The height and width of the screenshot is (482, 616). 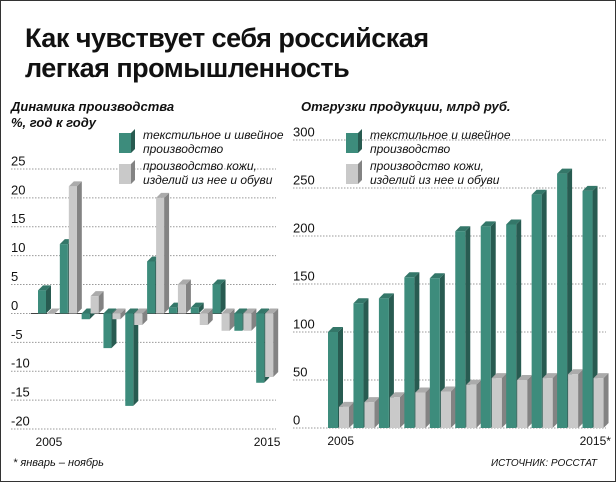 What do you see at coordinates (304, 179) in the screenshot?
I see `y-tick-label: 250` at bounding box center [304, 179].